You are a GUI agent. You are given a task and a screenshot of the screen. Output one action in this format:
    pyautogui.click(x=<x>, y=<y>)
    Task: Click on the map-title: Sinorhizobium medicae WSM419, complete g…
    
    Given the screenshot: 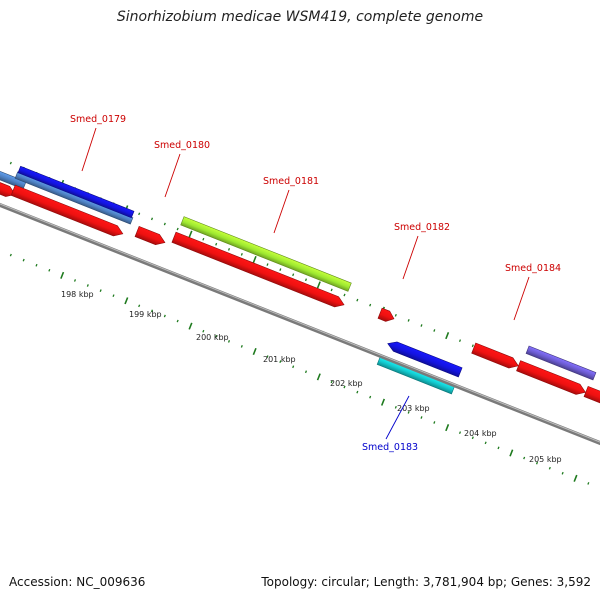 What is the action you would take?
    pyautogui.click(x=300, y=17)
    